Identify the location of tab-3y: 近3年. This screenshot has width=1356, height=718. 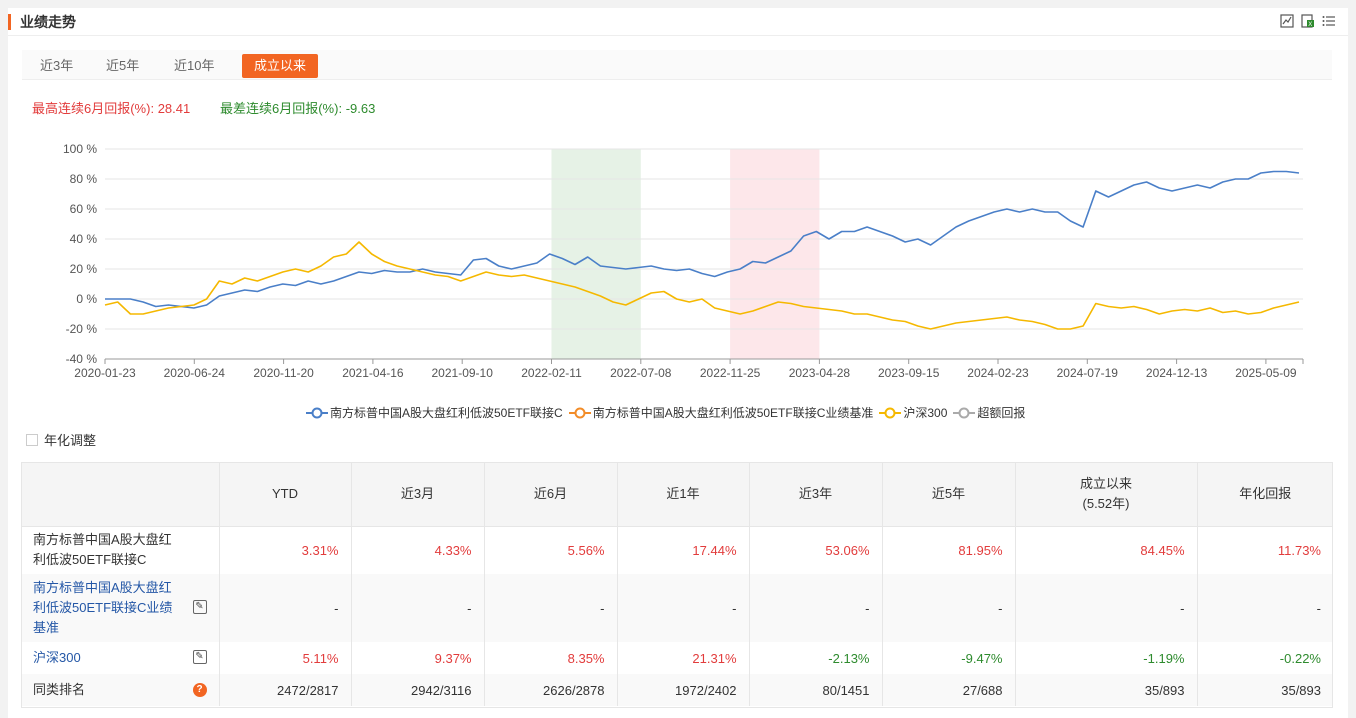
(57, 65).